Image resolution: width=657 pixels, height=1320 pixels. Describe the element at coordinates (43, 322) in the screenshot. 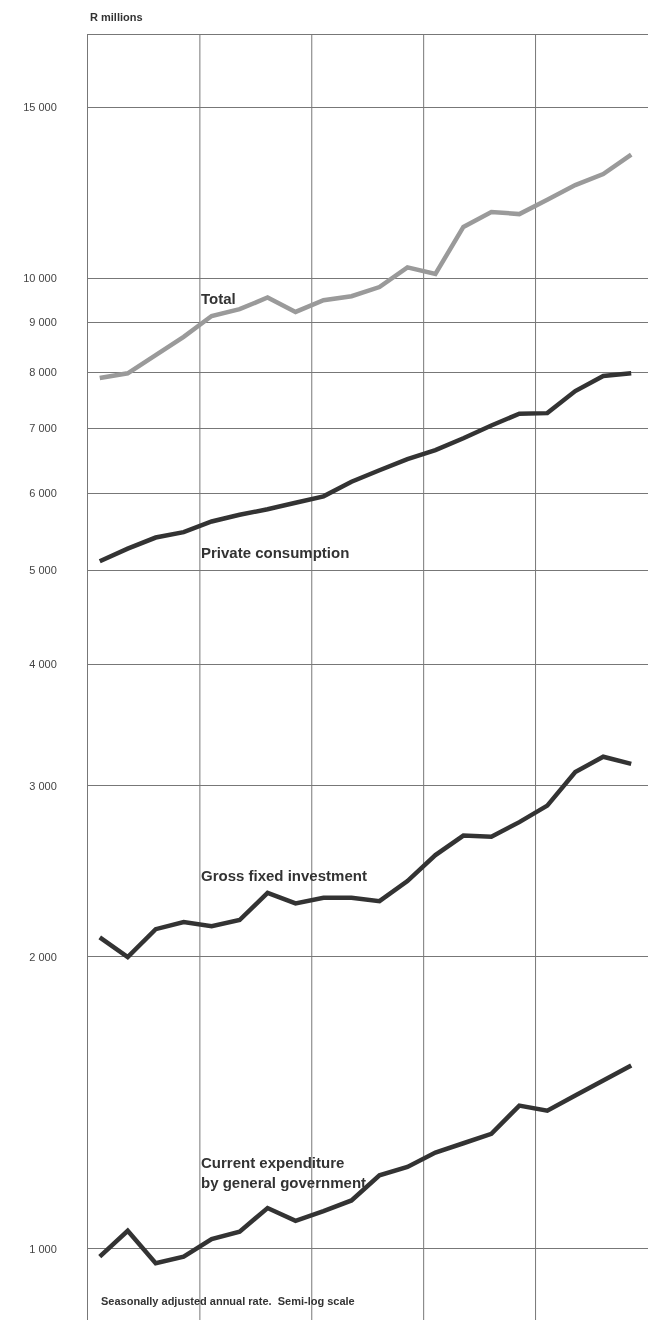

I see `y-tick-label: 9 000` at that location.